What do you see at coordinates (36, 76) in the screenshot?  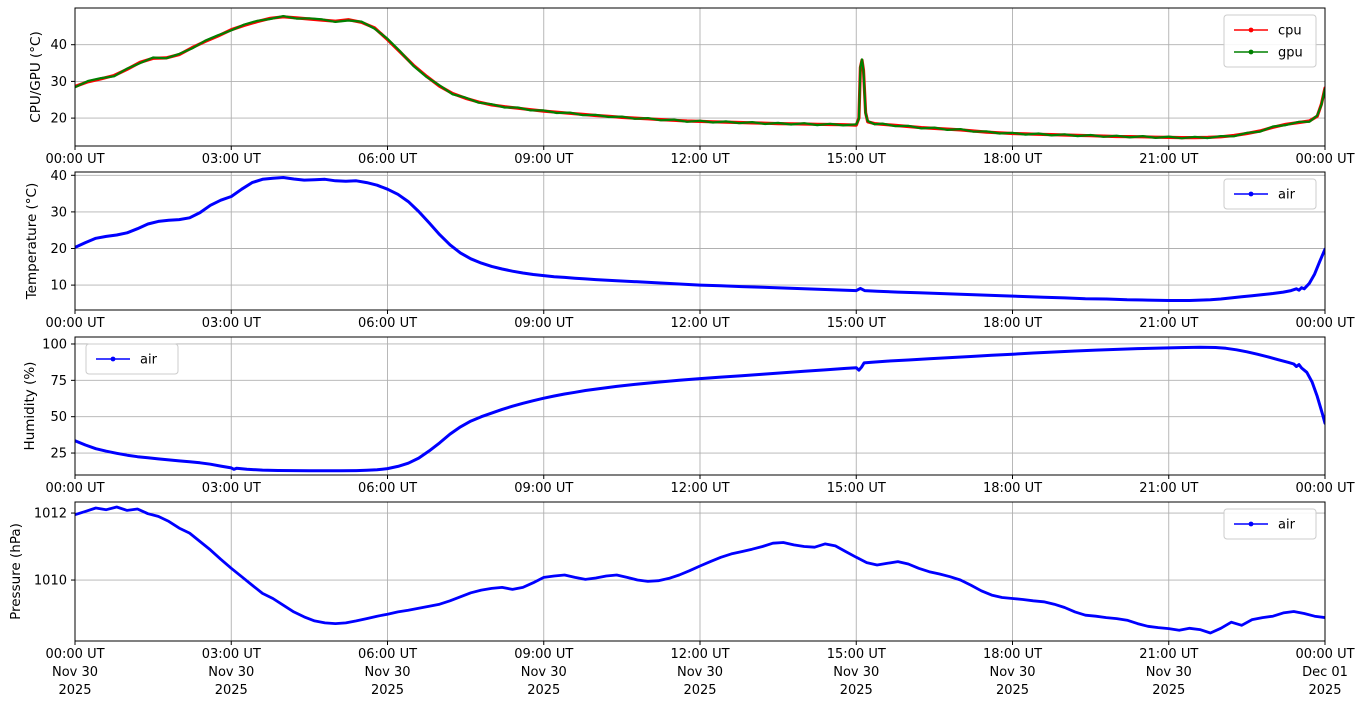 I see `y-axis-label: CPU/GPU (°C)` at bounding box center [36, 76].